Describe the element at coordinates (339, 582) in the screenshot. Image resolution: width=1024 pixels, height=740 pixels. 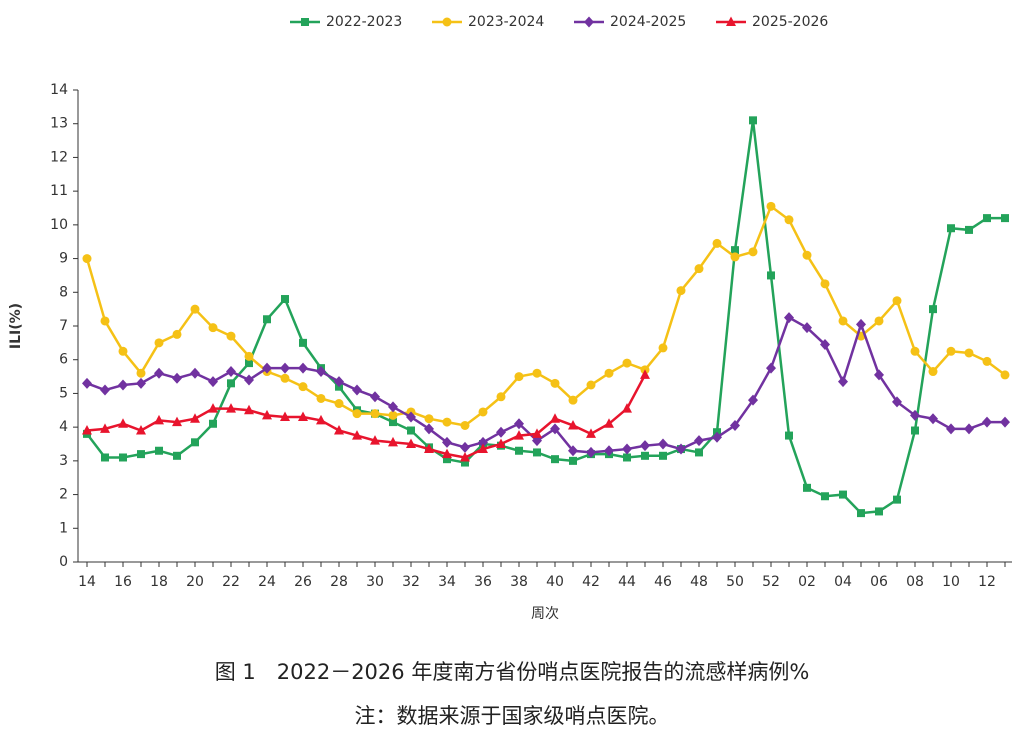
I see `x-tick-label: 28` at that location.